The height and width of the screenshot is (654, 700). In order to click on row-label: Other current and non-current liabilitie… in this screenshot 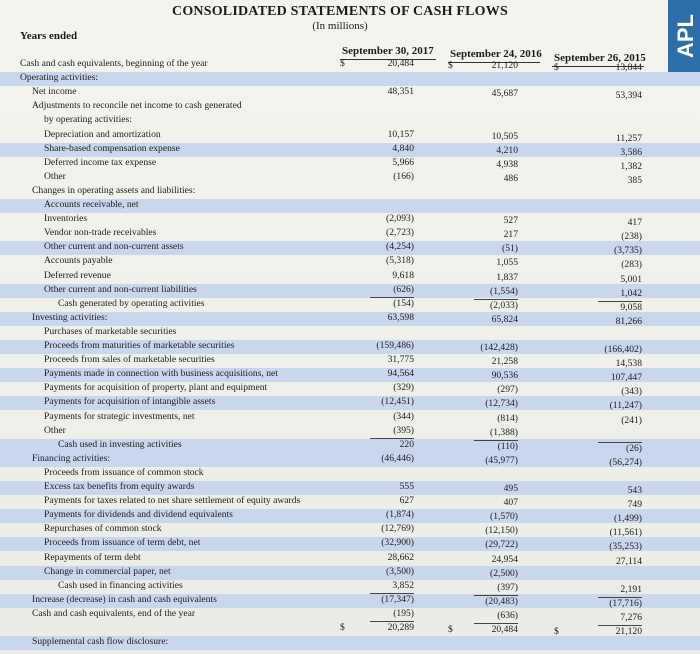, I will do `click(120, 289)`.